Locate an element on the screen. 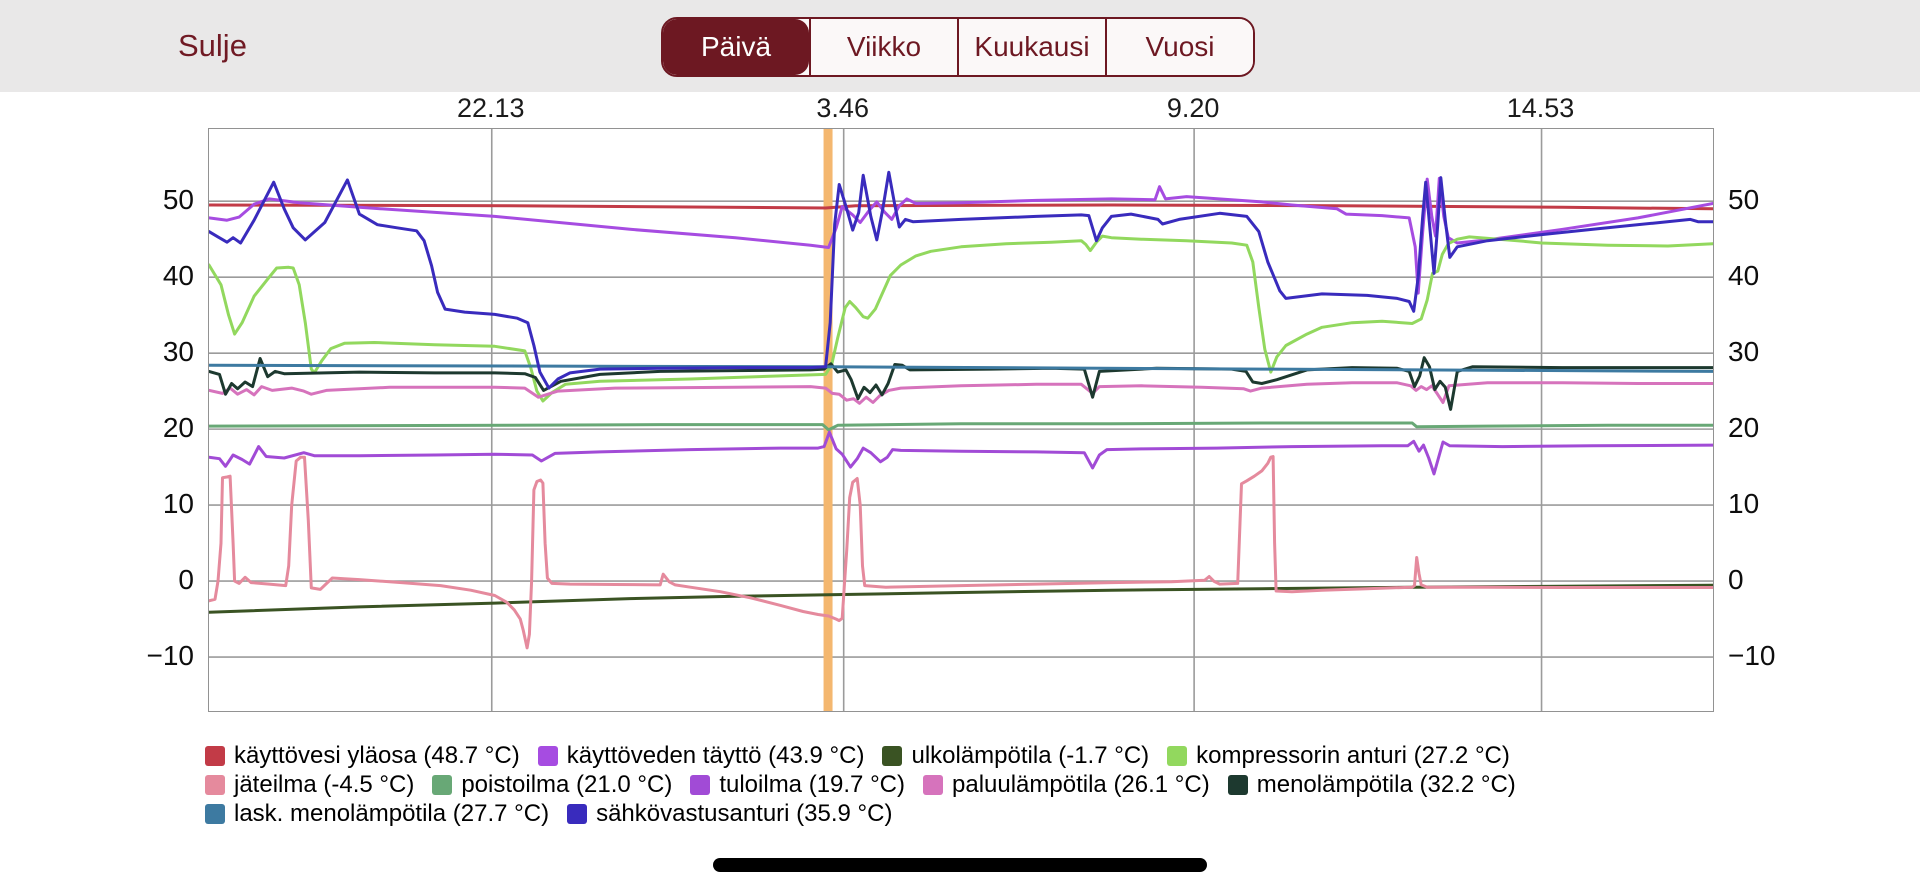 The image size is (1920, 887). y-axis-tick-label-left: 50 is located at coordinates (178, 200).